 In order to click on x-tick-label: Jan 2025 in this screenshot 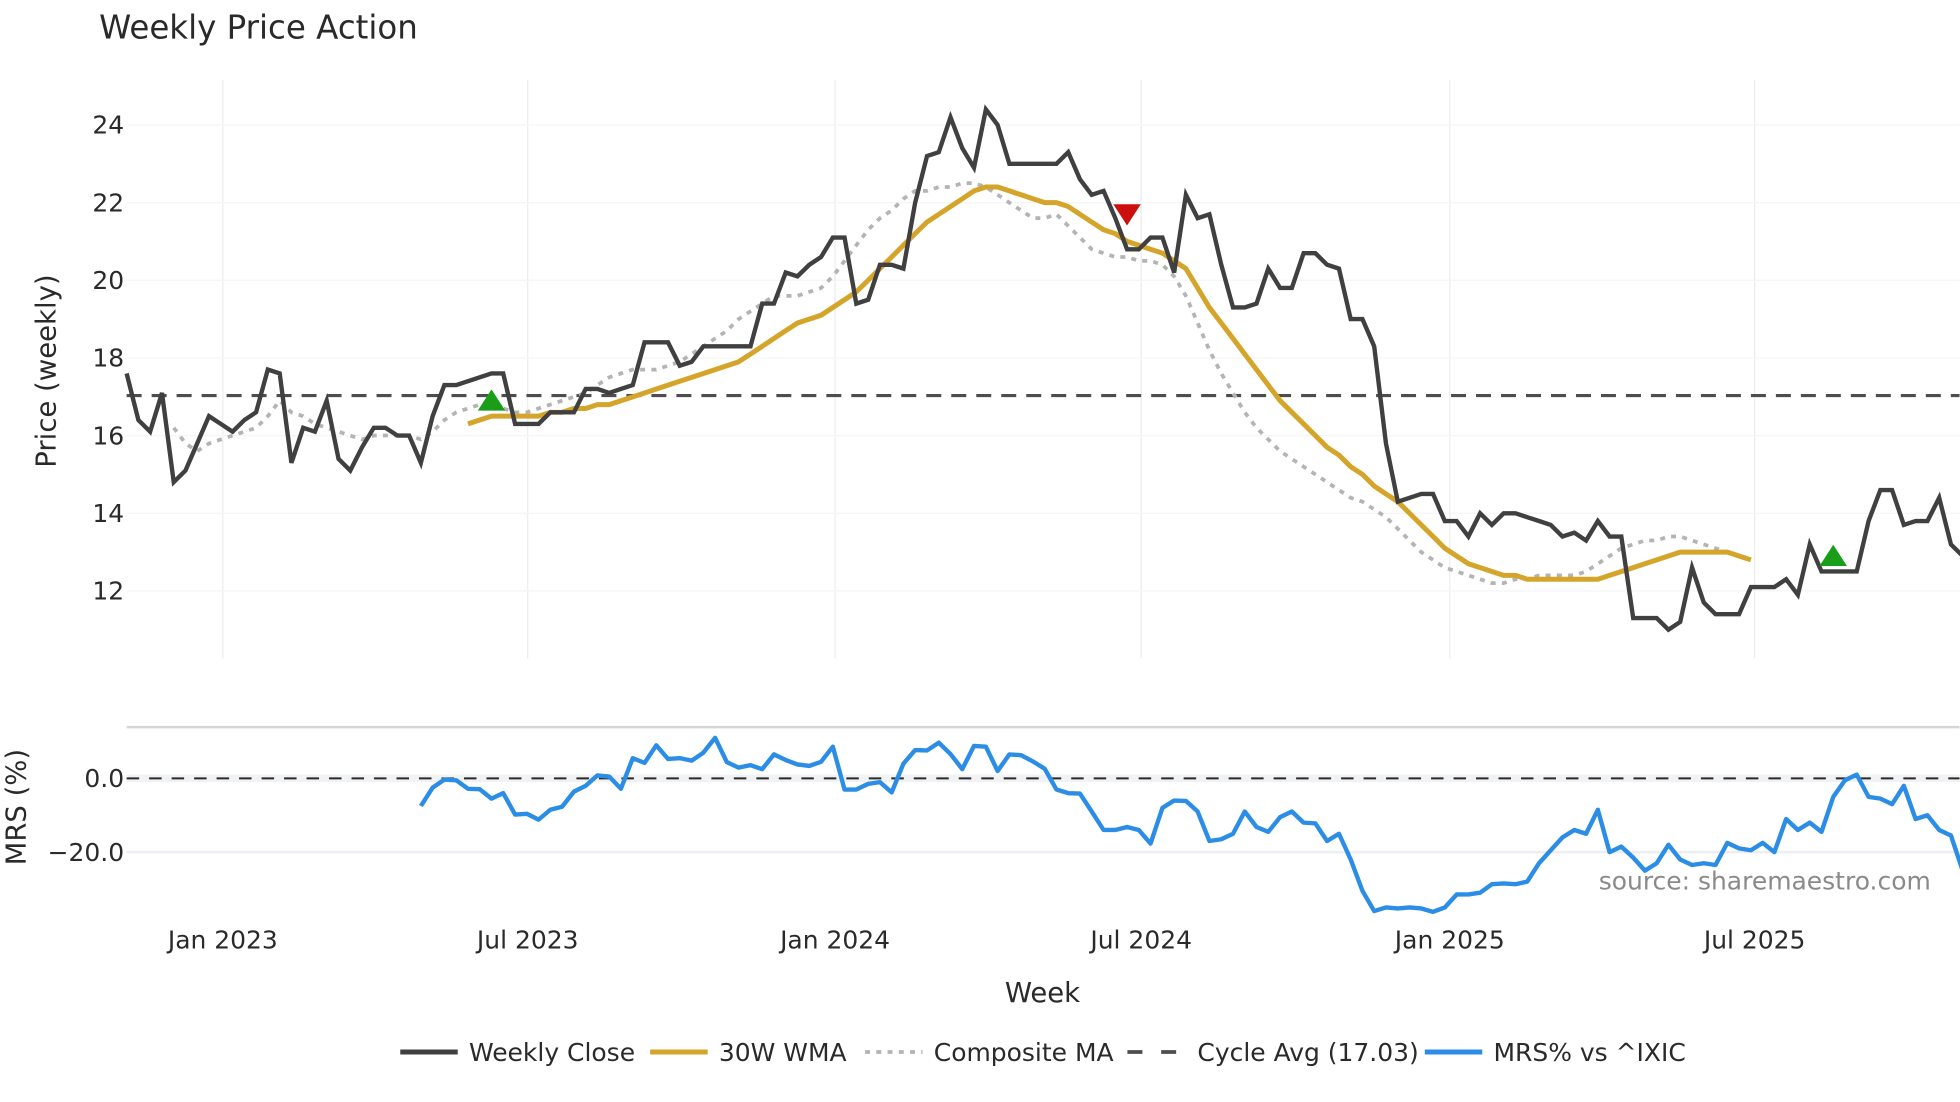, I will do `click(1449, 939)`.